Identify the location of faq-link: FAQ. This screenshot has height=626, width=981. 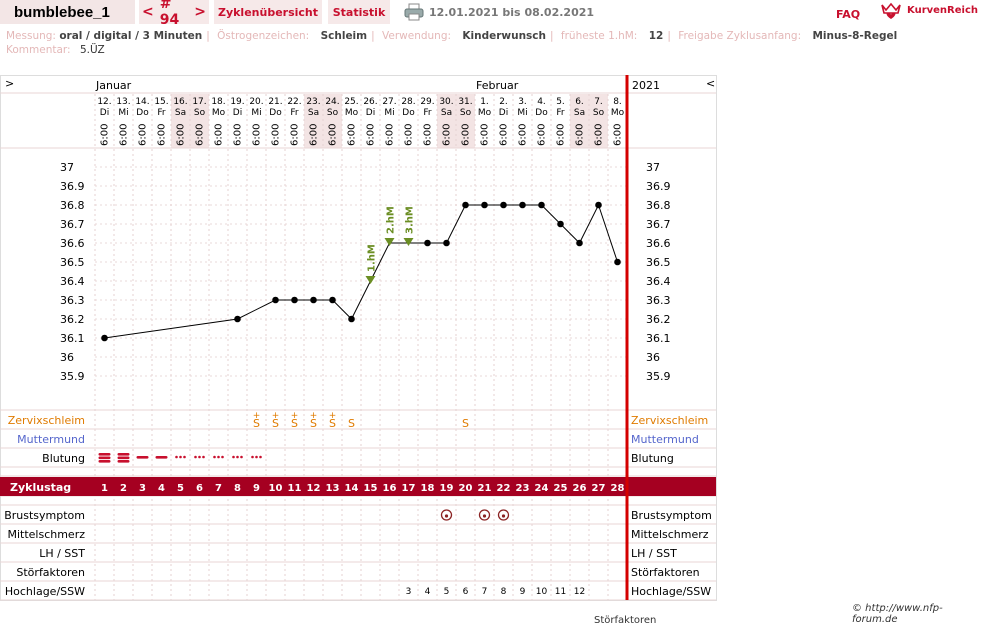
(848, 14).